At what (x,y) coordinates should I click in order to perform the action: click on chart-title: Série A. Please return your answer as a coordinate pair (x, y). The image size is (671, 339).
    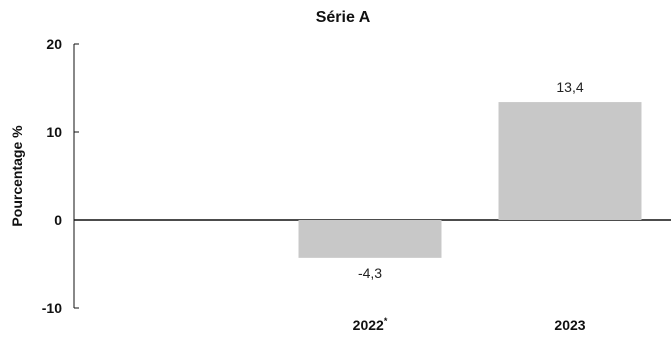
    Looking at the image, I should click on (343, 17).